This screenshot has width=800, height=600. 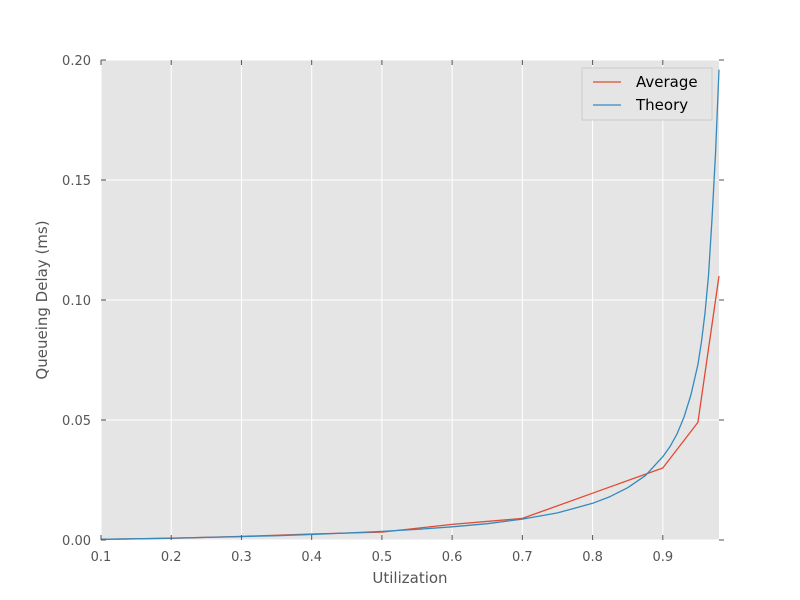 What do you see at coordinates (522, 557) in the screenshot?
I see `x-tick-label: 0.7` at bounding box center [522, 557].